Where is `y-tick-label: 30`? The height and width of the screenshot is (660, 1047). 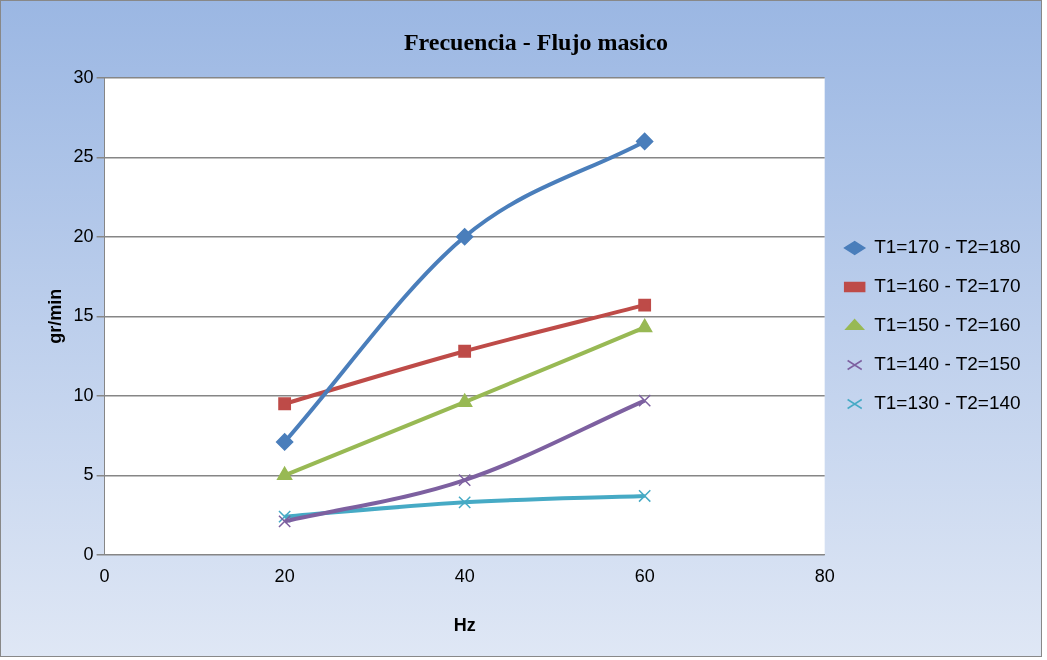 y-tick-label: 30 is located at coordinates (83, 76).